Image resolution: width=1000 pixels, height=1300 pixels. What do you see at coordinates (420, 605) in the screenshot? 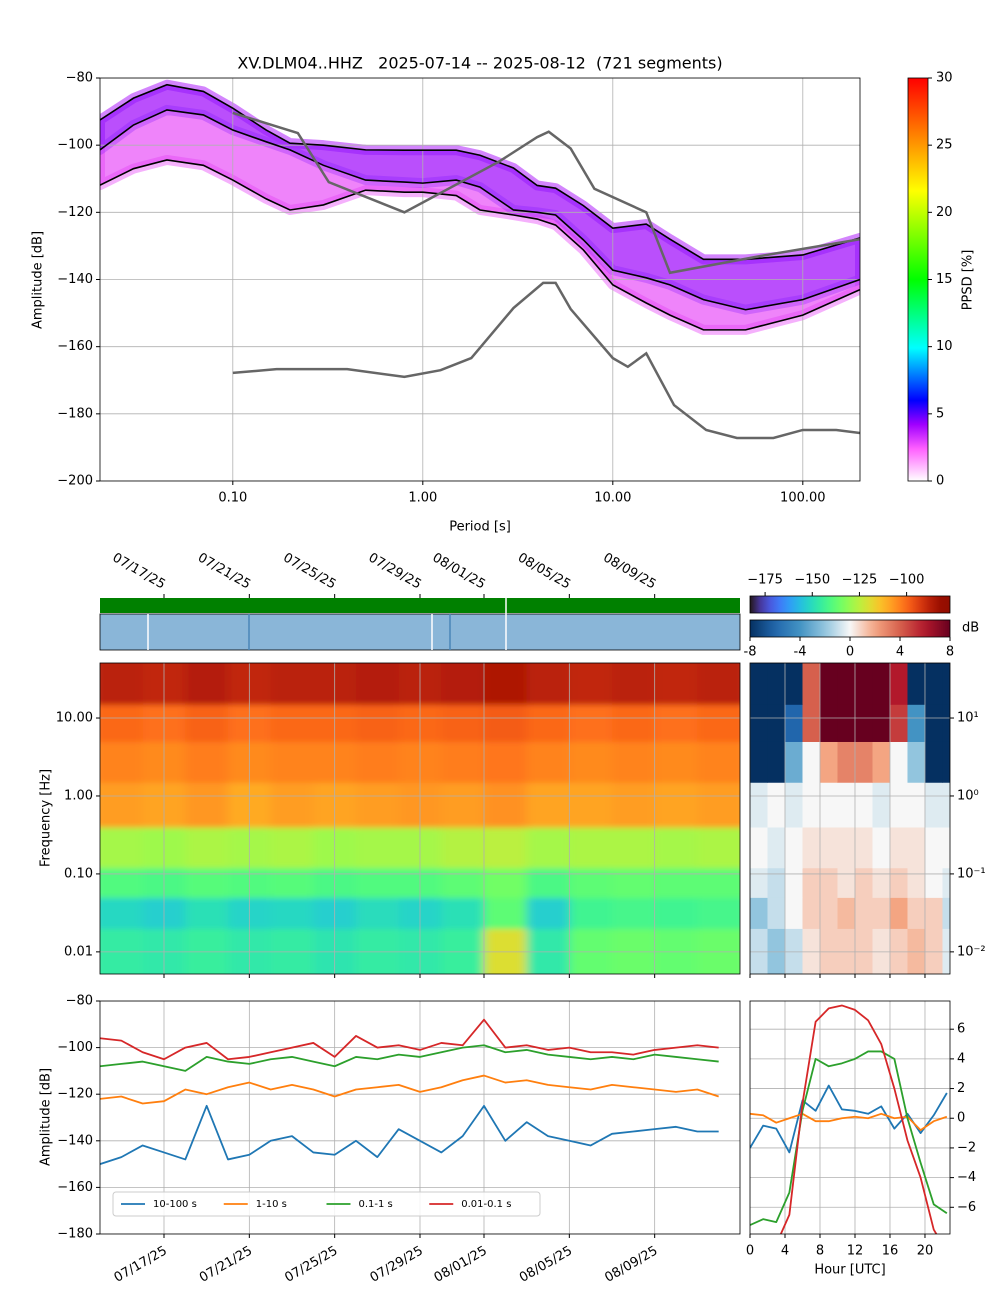
I see `availability-bar` at bounding box center [420, 605].